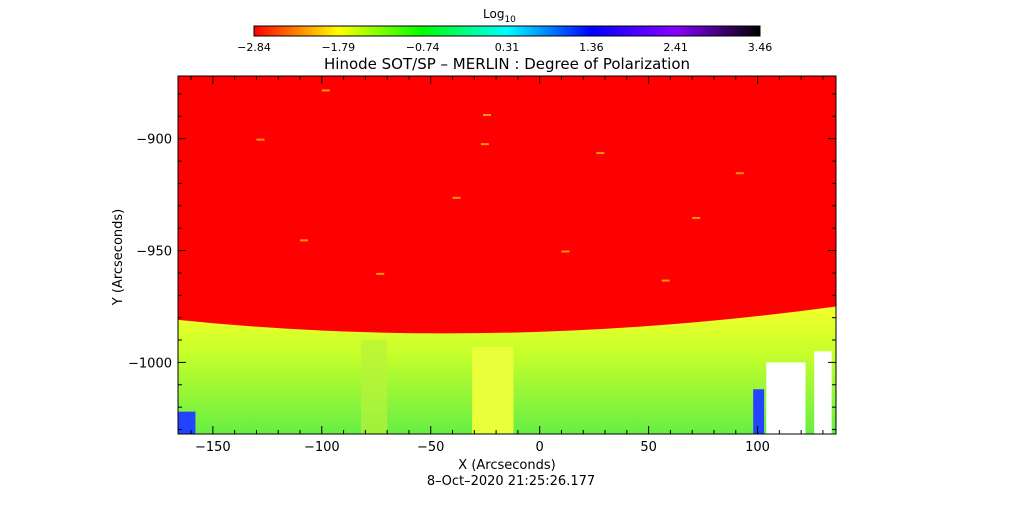  Describe the element at coordinates (499, 16) in the screenshot. I see `colorbar-label: Log10` at that location.